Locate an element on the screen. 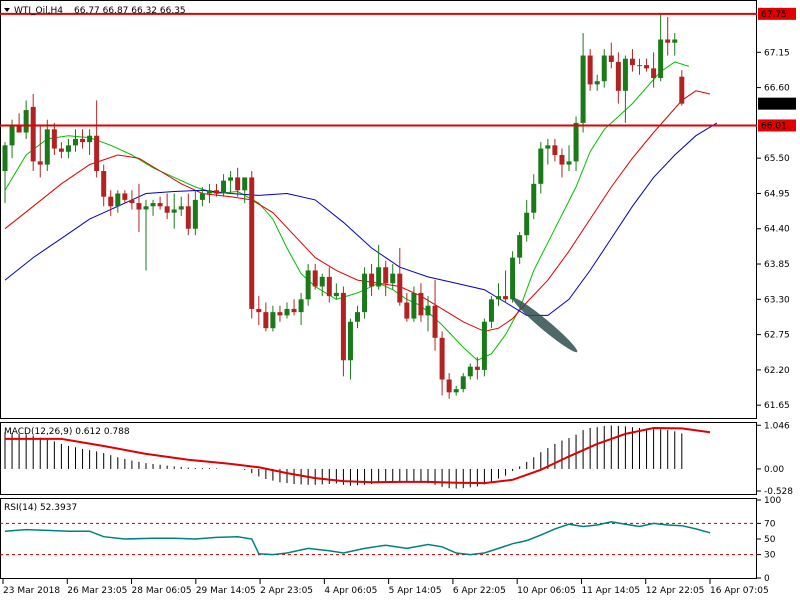 The width and height of the screenshot is (800, 604). price-tick-label: 63.30 is located at coordinates (777, 300).